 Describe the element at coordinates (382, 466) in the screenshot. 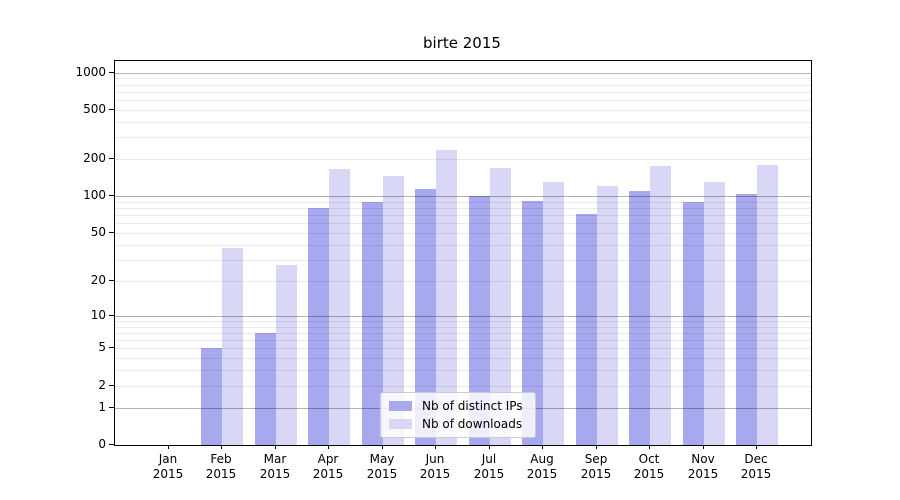

I see `x-tick-label-may: May 2015` at that location.